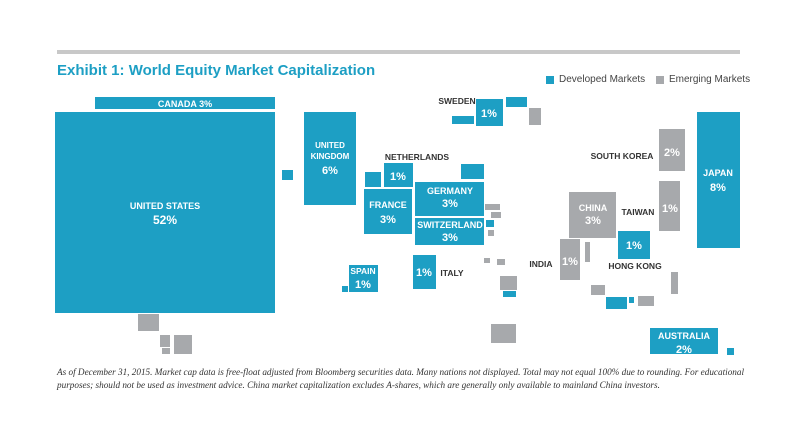 The image size is (800, 437). Describe the element at coordinates (718, 180) in the screenshot. I see `country-japan` at that location.